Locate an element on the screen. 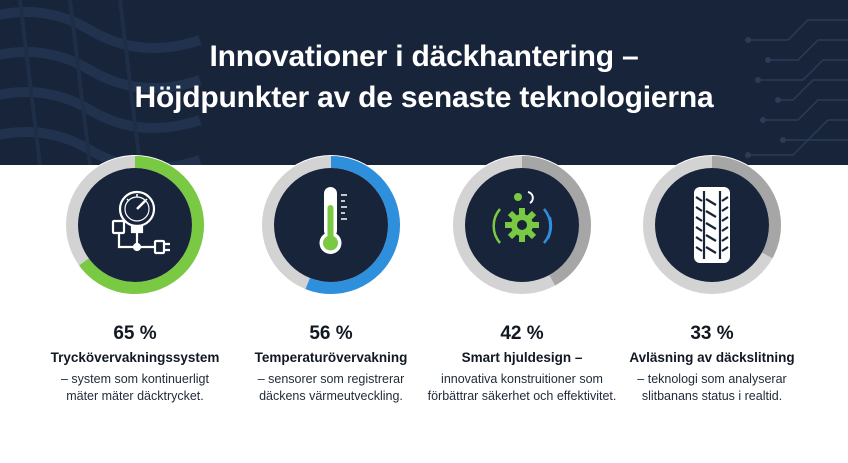  title-line-2: Höjdpunkter av de senaste teknologierna is located at coordinates (424, 97).